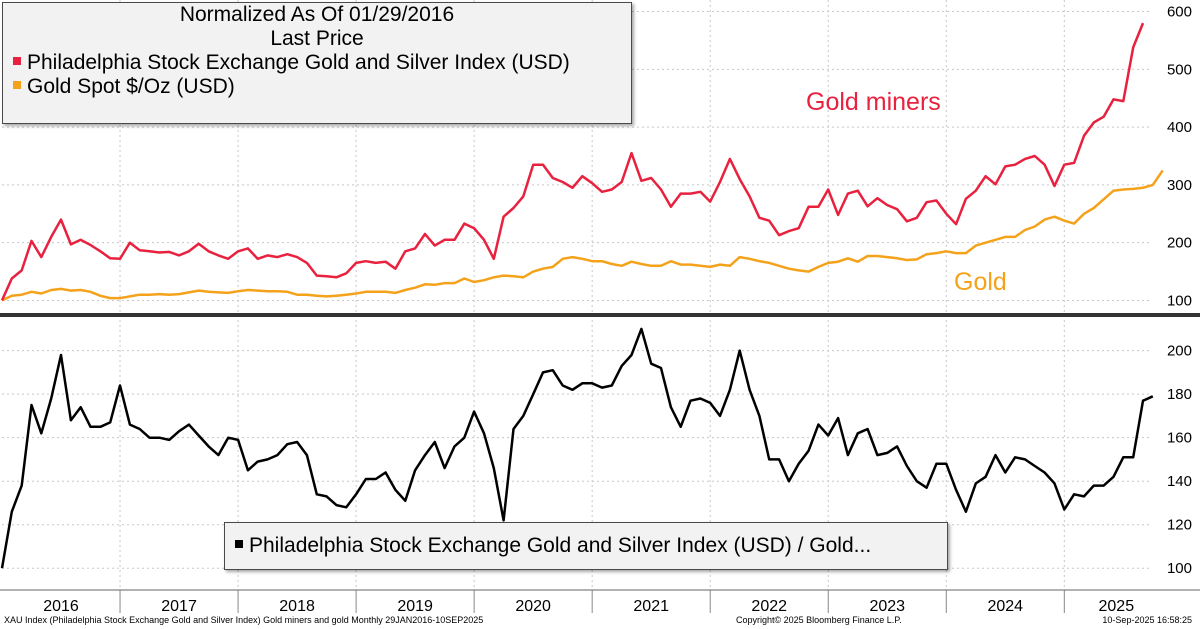 Image resolution: width=1200 pixels, height=629 pixels. I want to click on footer-copyright: Copyright© 2025 Bloomberg Finance L.P., so click(819, 620).